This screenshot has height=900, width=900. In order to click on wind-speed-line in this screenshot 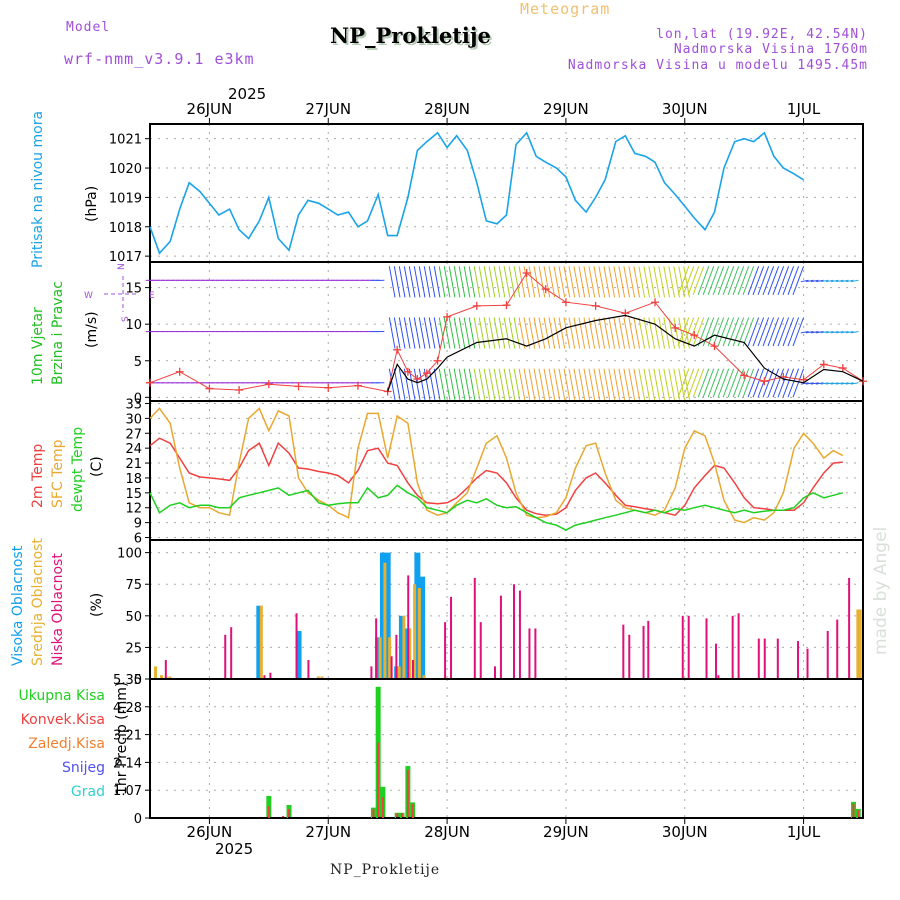, I will do `click(625, 353)`.